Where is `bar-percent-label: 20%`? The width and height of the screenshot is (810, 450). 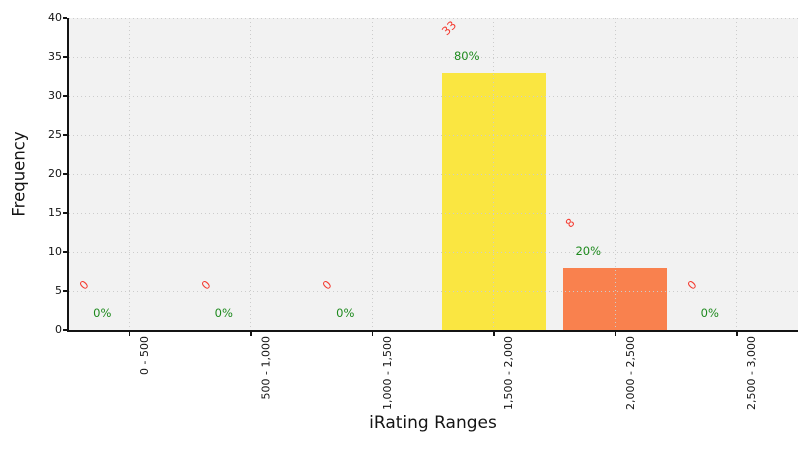 bar-percent-label: 20% is located at coordinates (588, 250).